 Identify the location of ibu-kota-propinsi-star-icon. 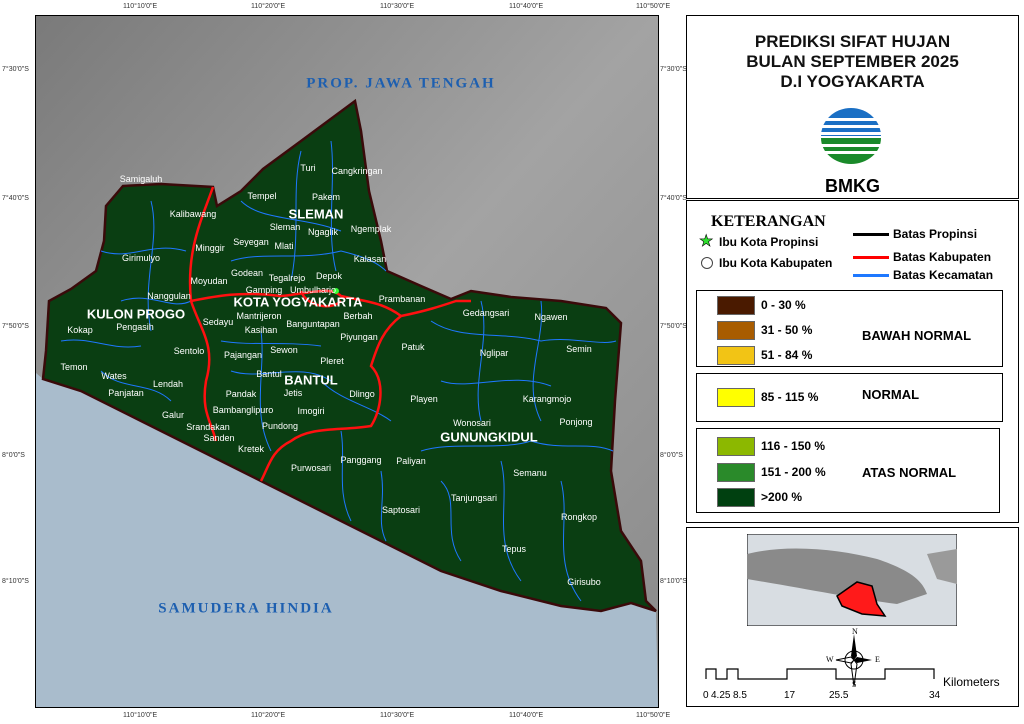
(336, 291).